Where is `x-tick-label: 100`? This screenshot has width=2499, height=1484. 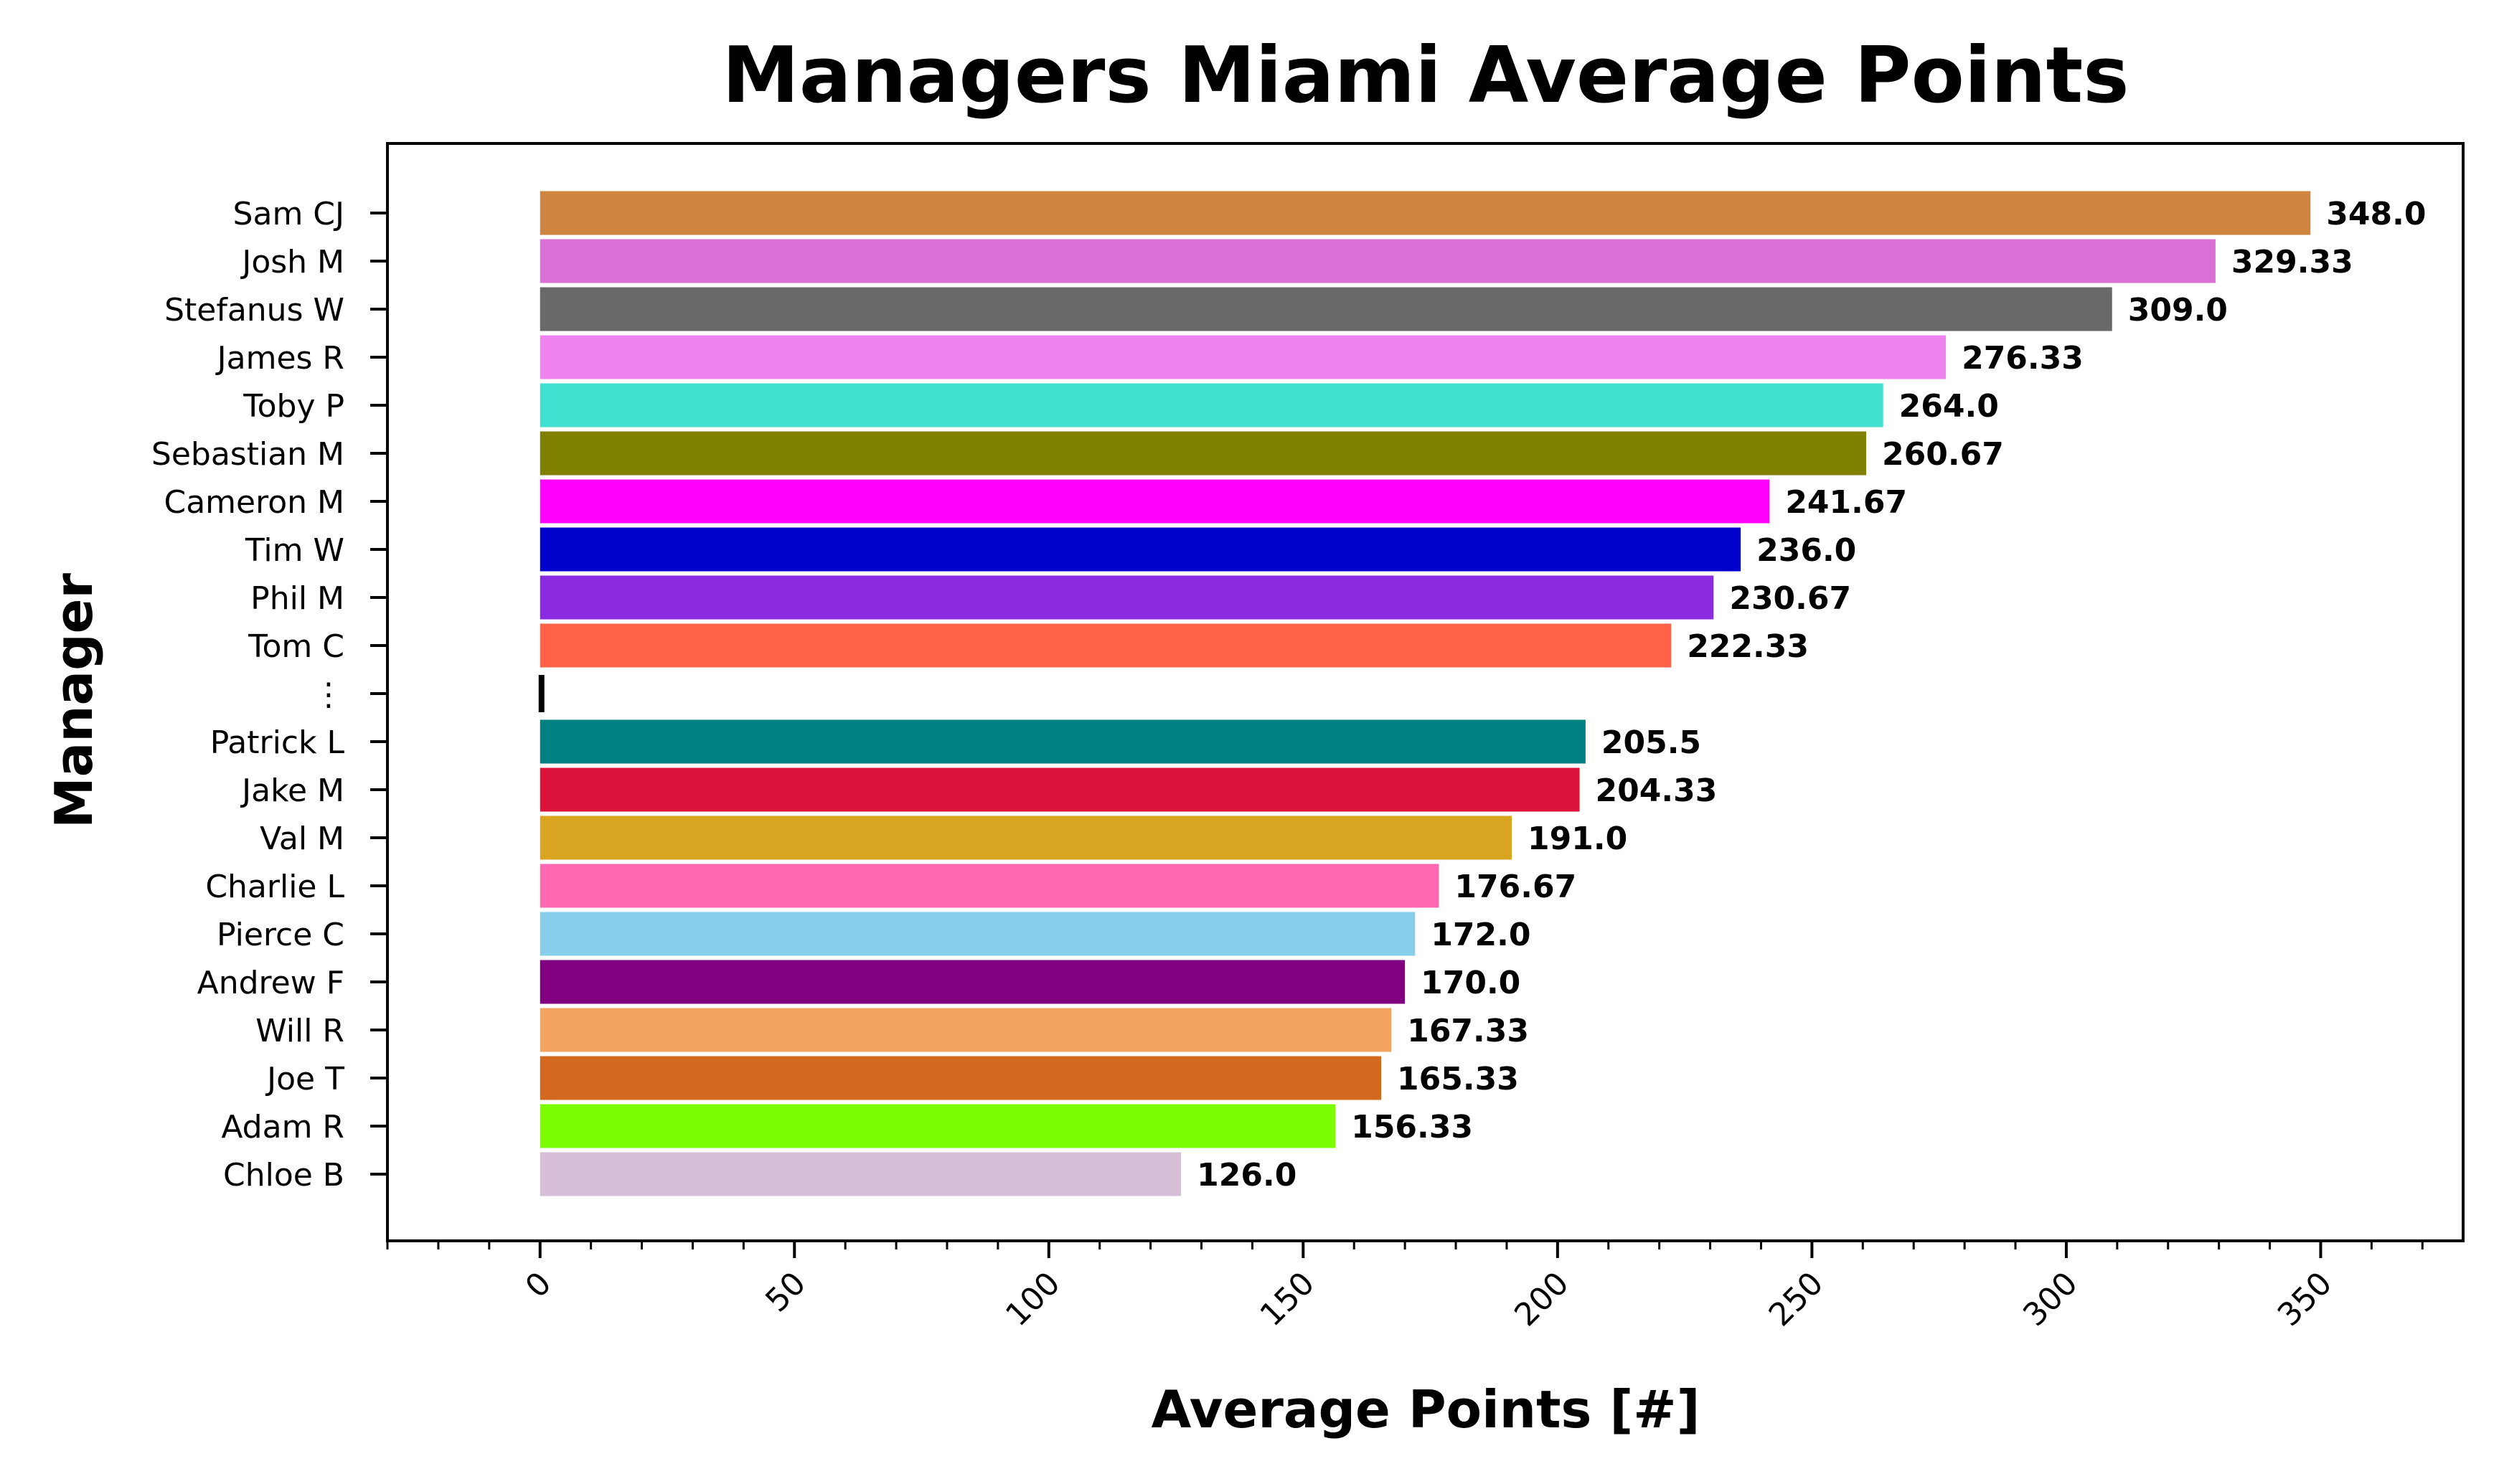
x-tick-label: 100 is located at coordinates (1033, 1299).